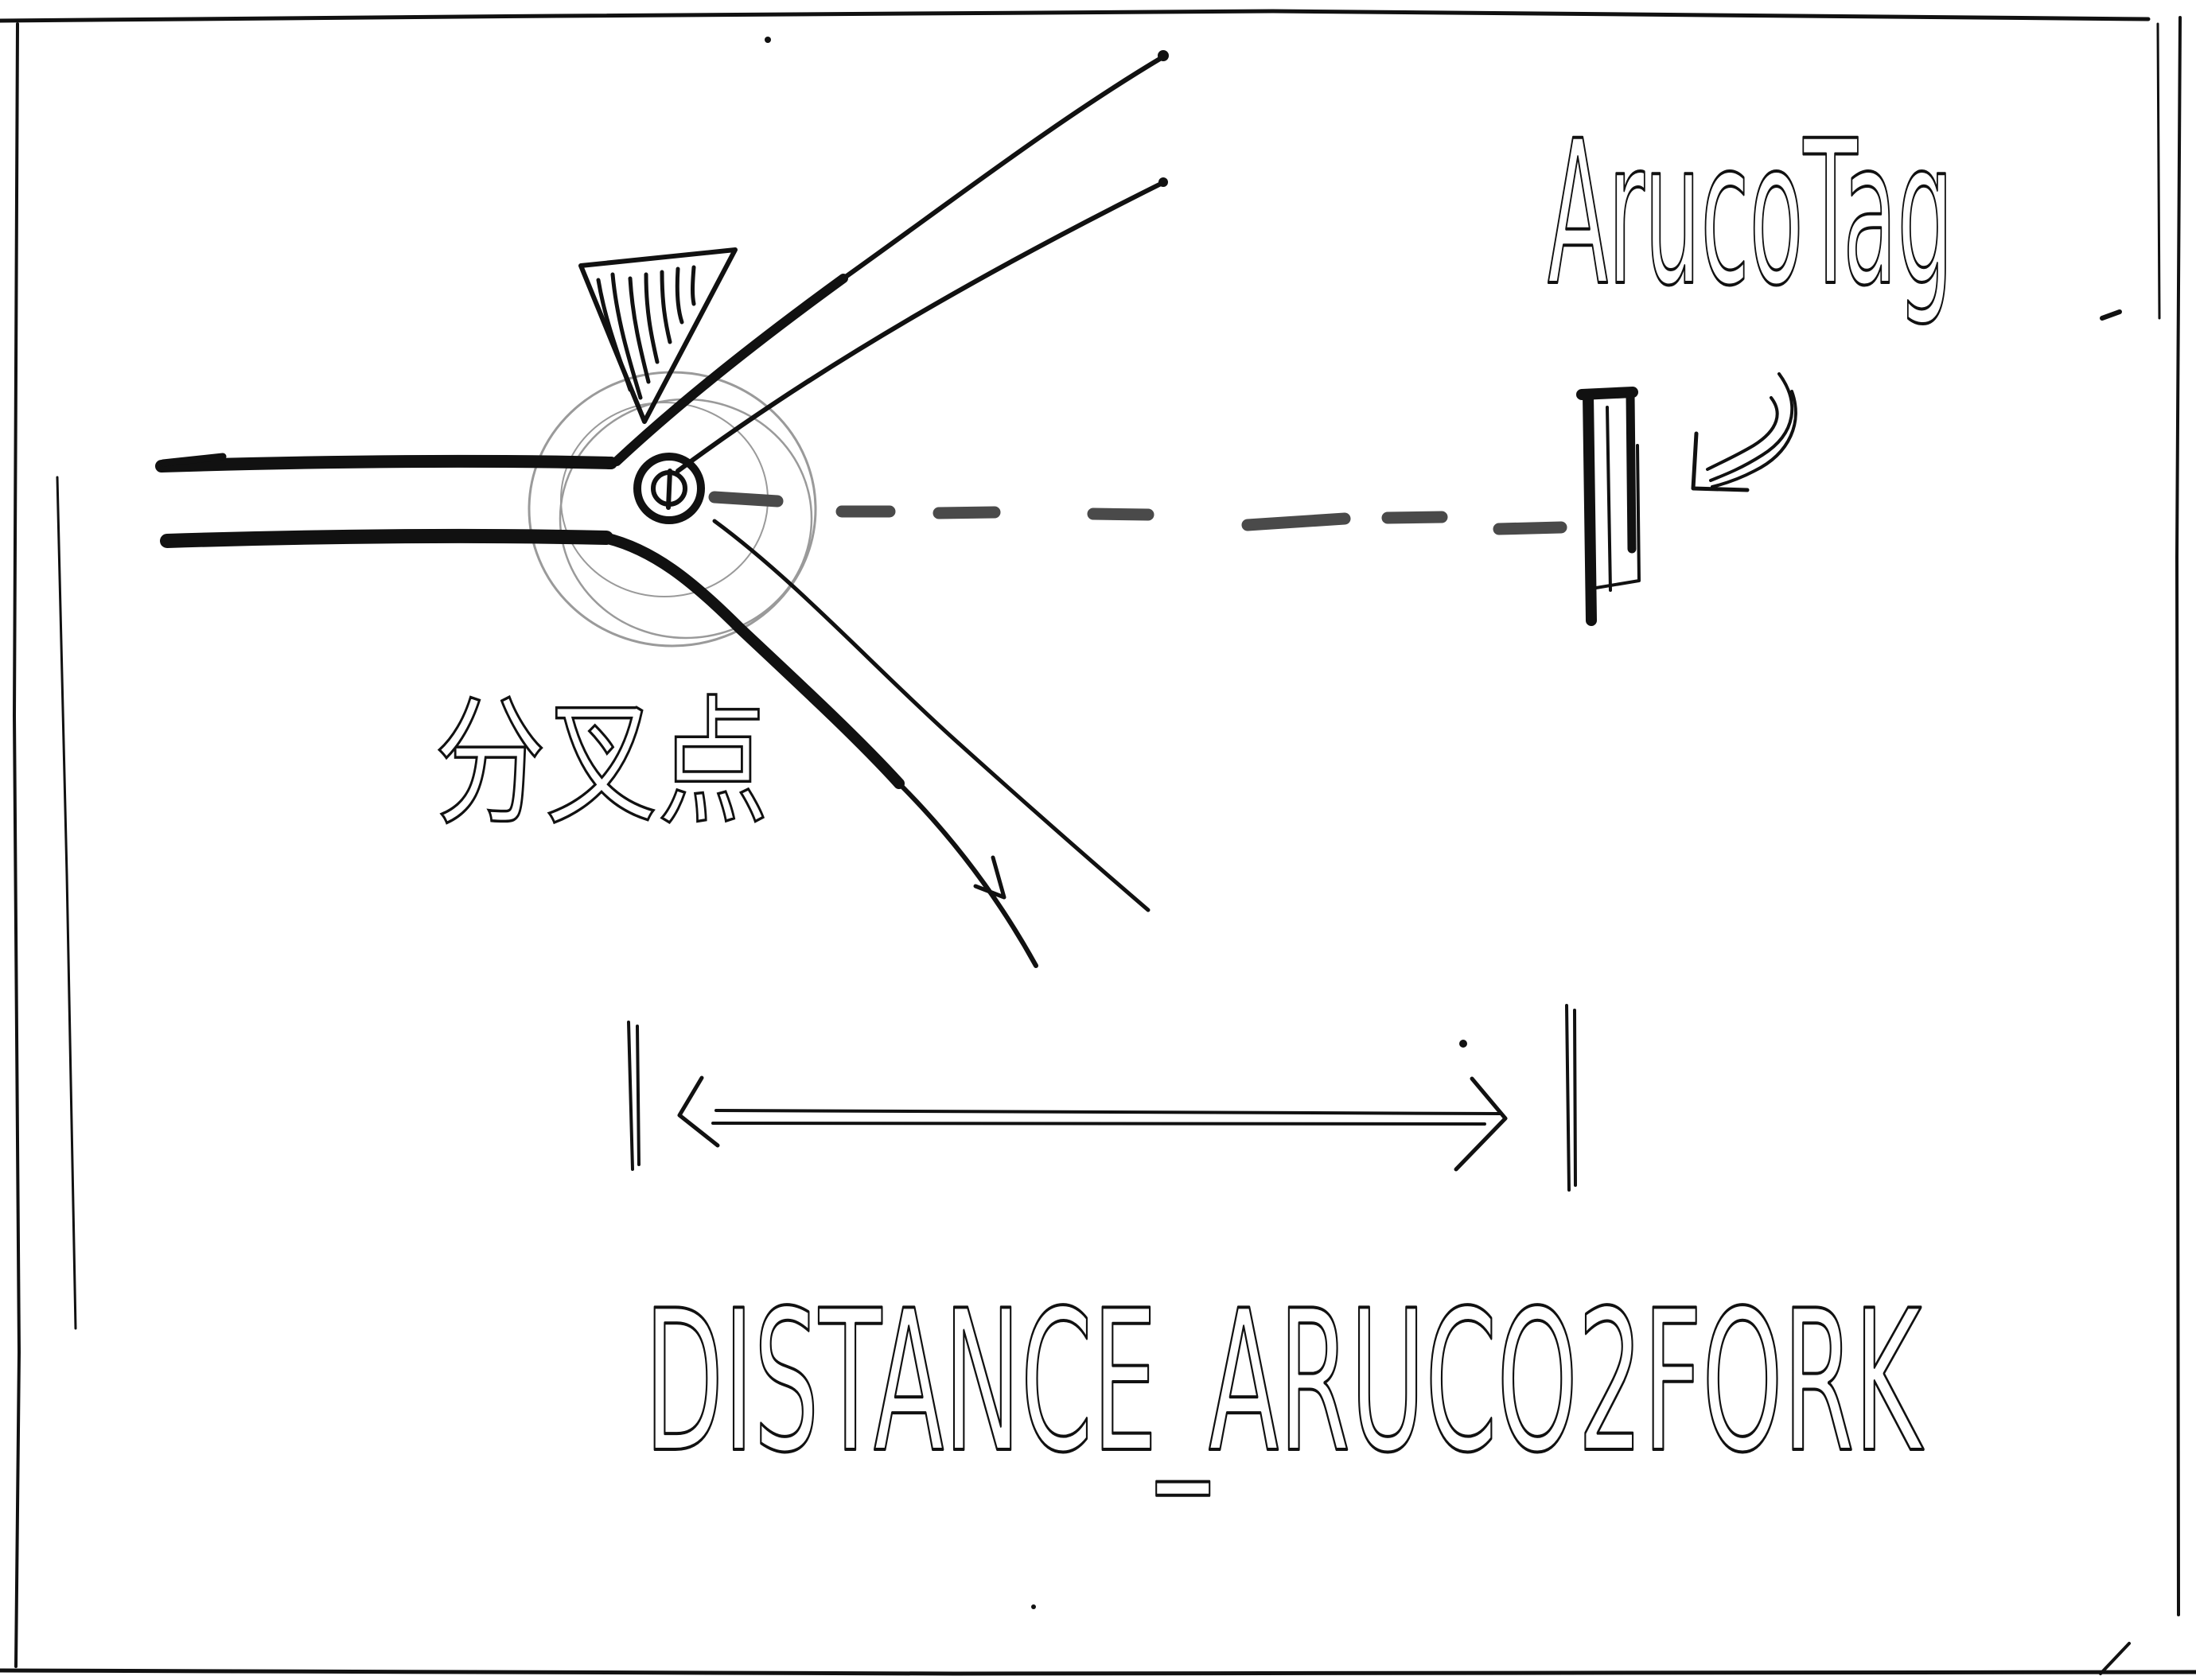 This screenshot has height=1680, width=2196. What do you see at coordinates (1163, 55) in the screenshot?
I see `upper-outer-branch-end` at bounding box center [1163, 55].